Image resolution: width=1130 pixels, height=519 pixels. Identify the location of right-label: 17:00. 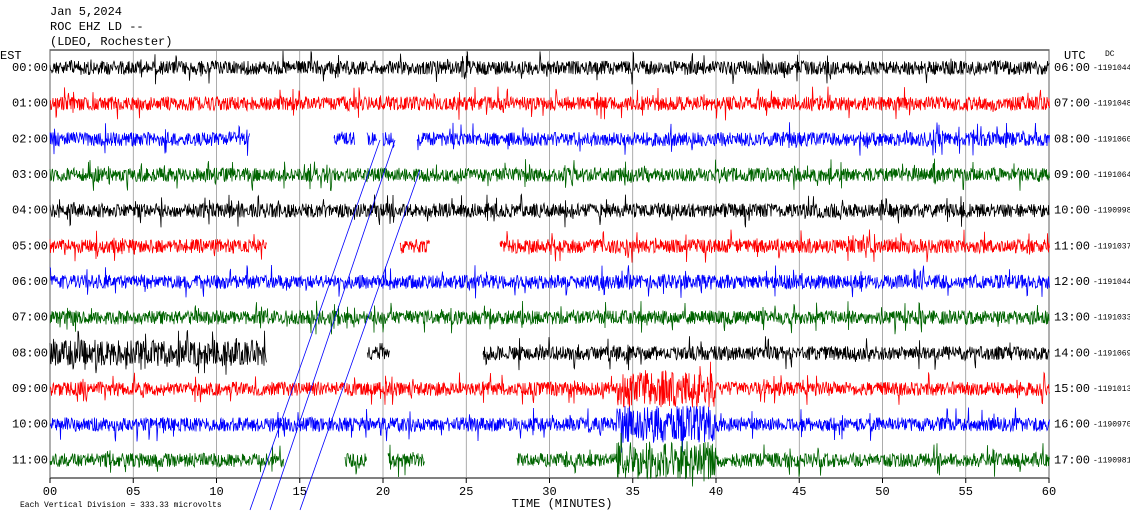
(1072, 460).